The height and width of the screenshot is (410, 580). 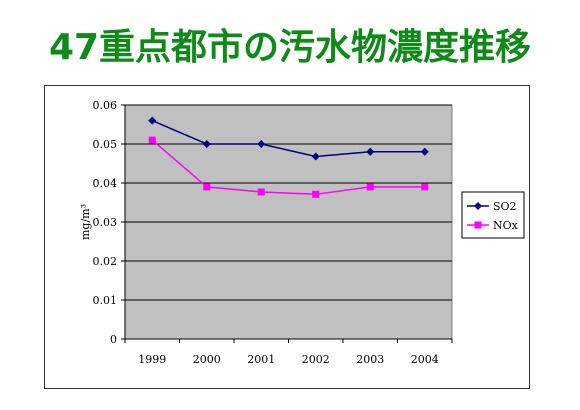 What do you see at coordinates (316, 359) in the screenshot?
I see `x-tick-label: 2002` at bounding box center [316, 359].